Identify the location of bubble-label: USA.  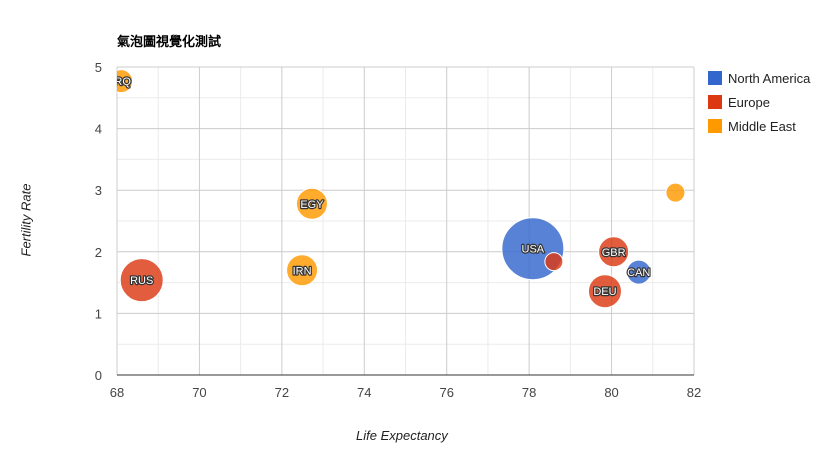
(533, 250).